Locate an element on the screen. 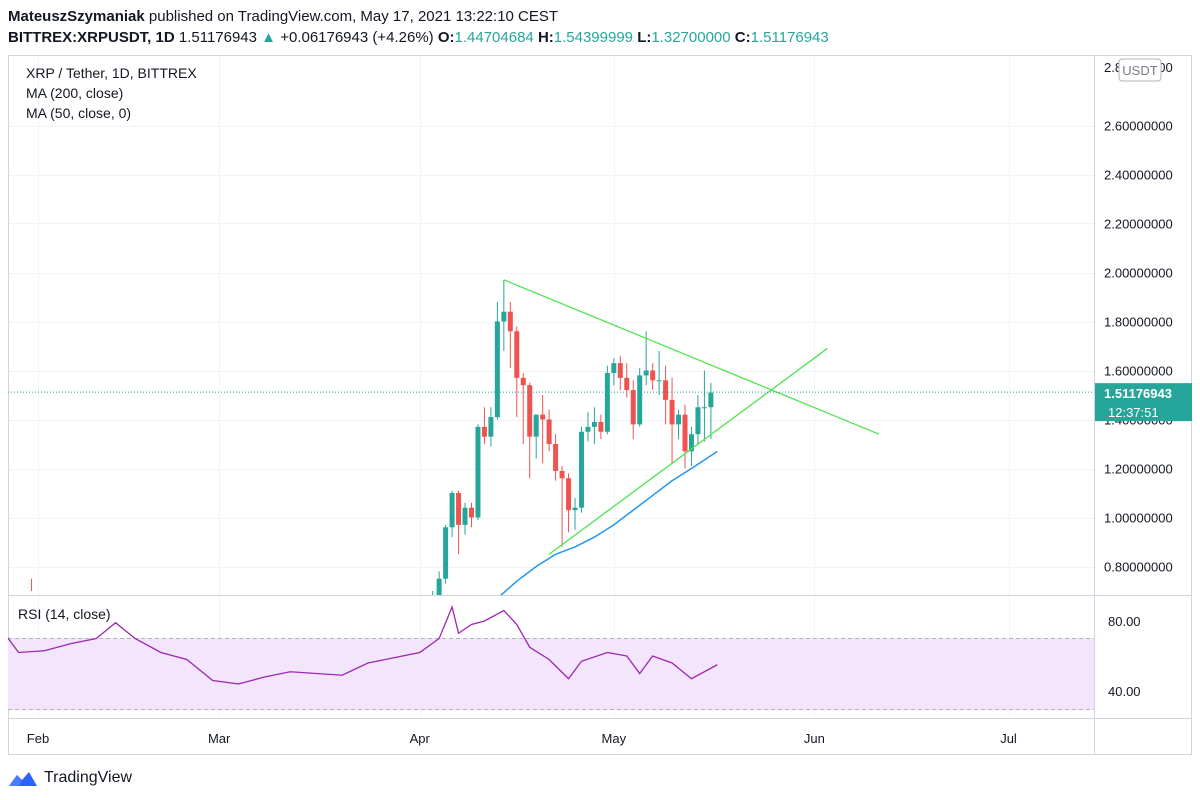 This screenshot has height=800, width=1200. ma50-line is located at coordinates (607, 524).